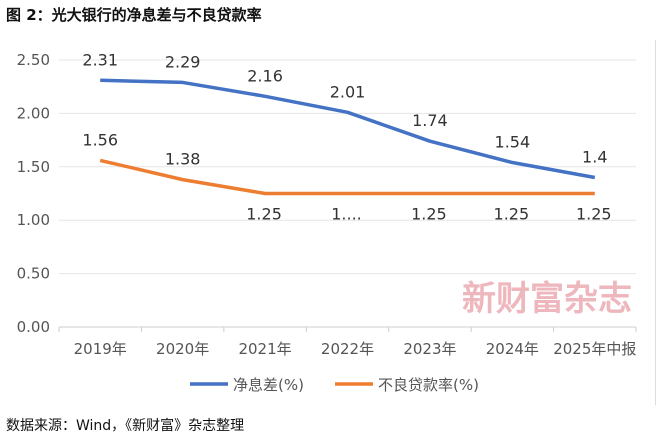  What do you see at coordinates (33, 113) in the screenshot?
I see `y-tick-label: 2.00` at bounding box center [33, 113].